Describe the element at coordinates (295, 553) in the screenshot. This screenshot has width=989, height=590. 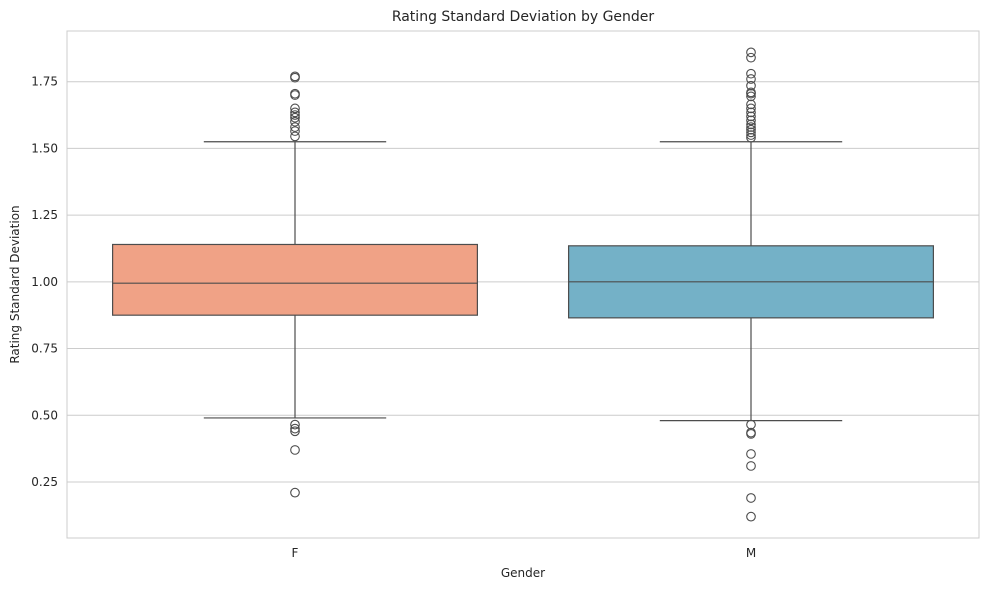
I see `x-tick-label: F` at that location.